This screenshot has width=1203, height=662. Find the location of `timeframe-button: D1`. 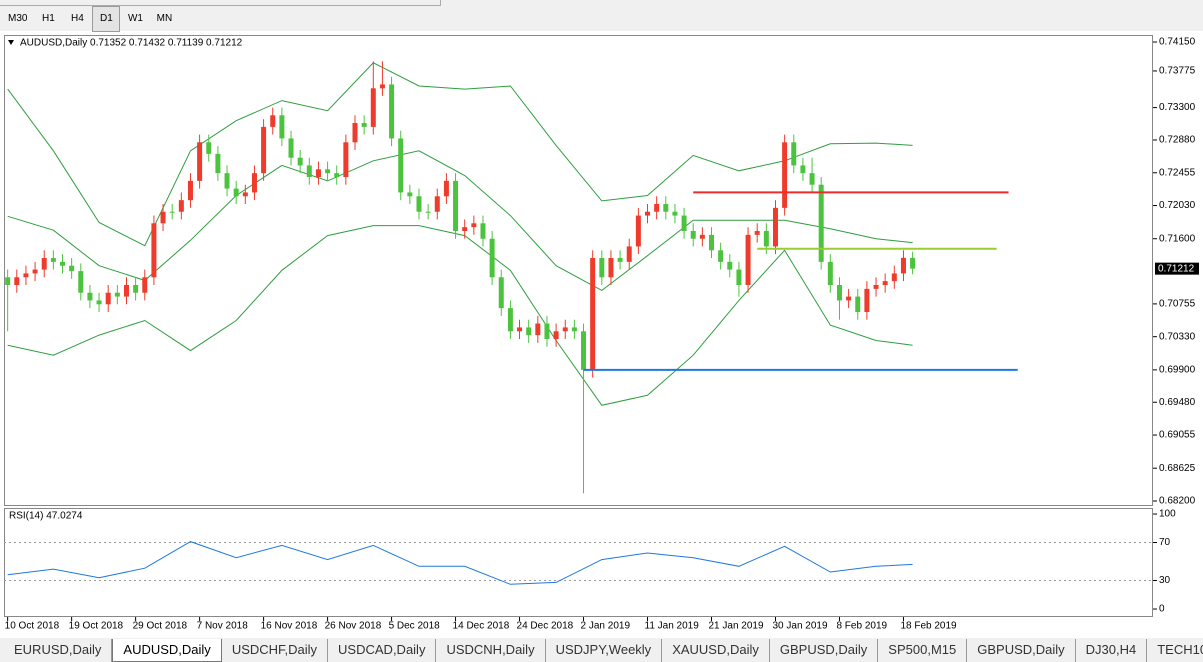

timeframe-button: D1 is located at coordinates (106, 19).